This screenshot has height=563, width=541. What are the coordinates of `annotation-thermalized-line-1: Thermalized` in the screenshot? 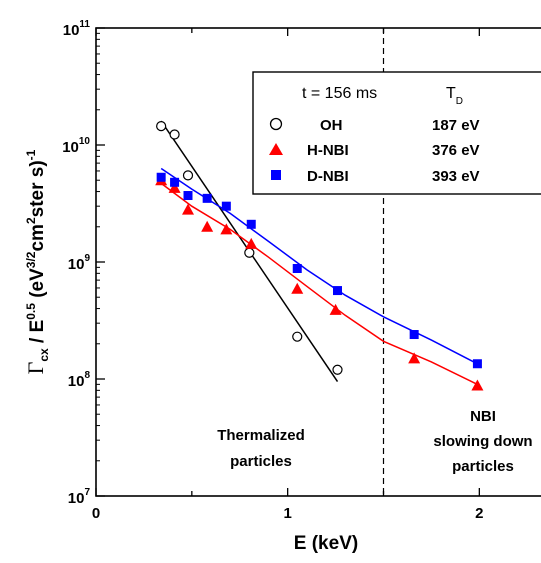 It's located at (261, 435).